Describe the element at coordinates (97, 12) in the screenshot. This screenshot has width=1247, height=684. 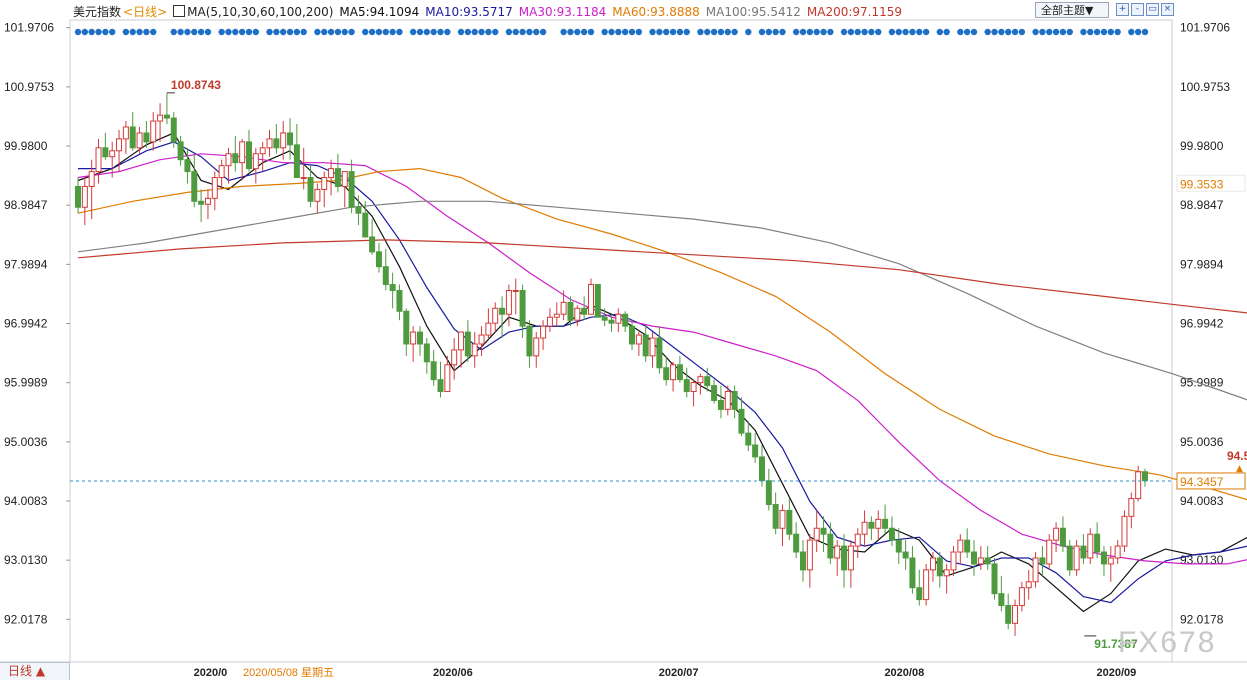
I see `instrument-name: 美元指数` at that location.